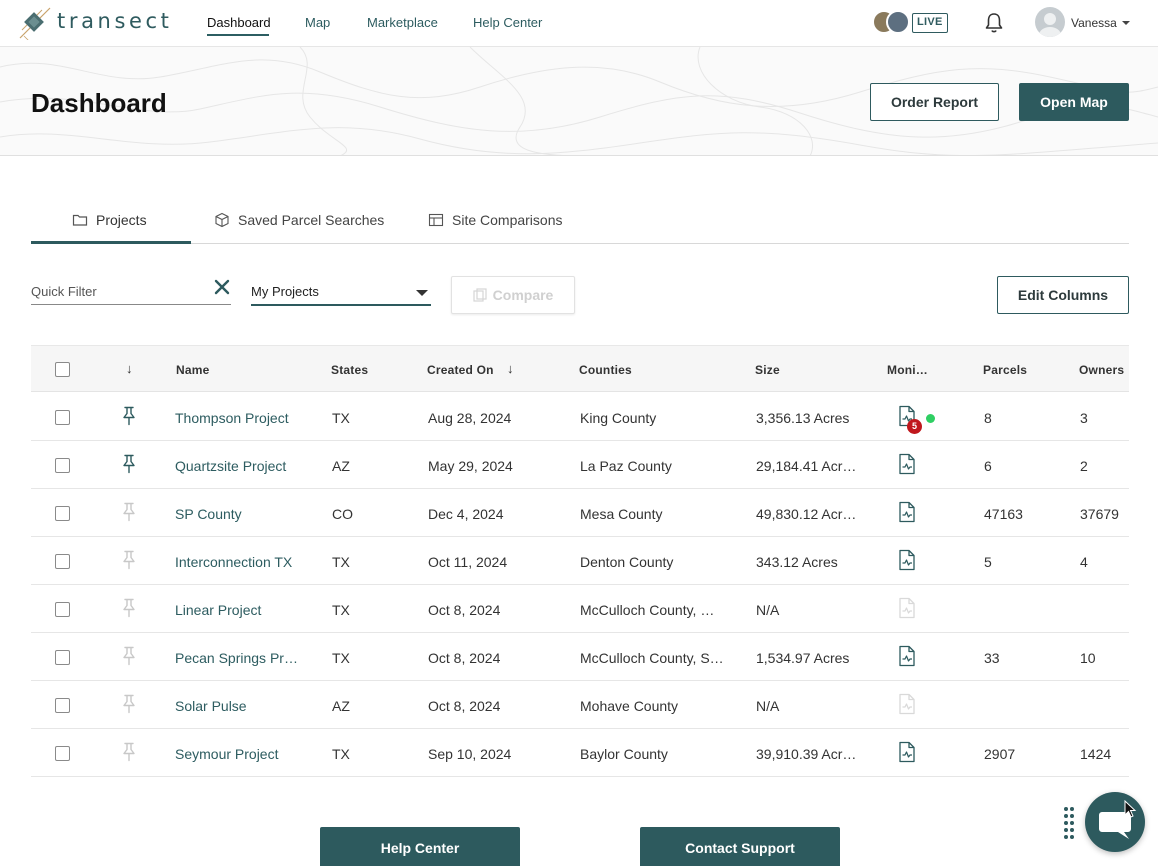 Image resolution: width=1158 pixels, height=866 pixels. What do you see at coordinates (740, 846) in the screenshot?
I see `contact-support-button: Contact Support` at bounding box center [740, 846].